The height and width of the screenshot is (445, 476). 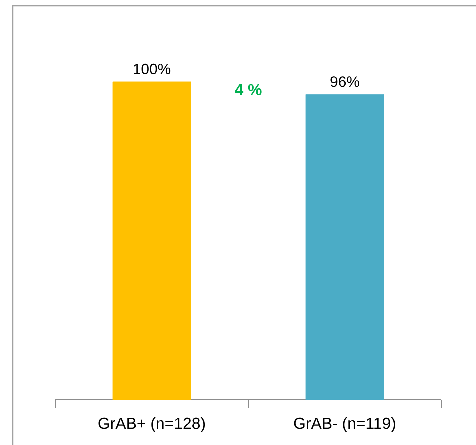 What do you see at coordinates (345, 425) in the screenshot?
I see `x-tick-label: GrAB- (n=119)` at bounding box center [345, 425].